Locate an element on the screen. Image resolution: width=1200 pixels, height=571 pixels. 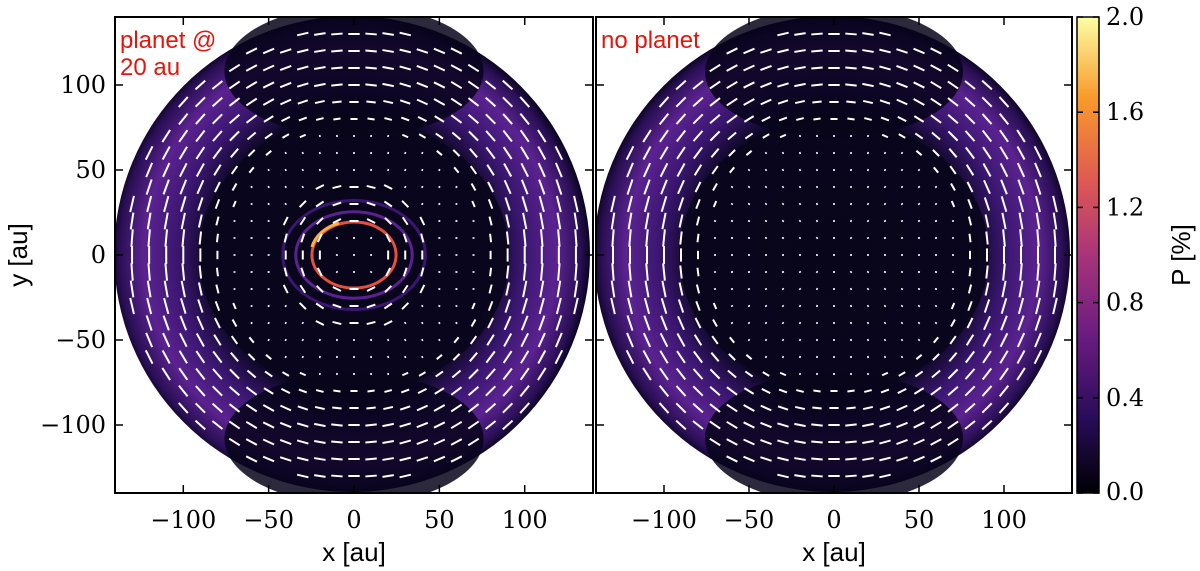
x-tick-label: 100 is located at coordinates (1004, 520).